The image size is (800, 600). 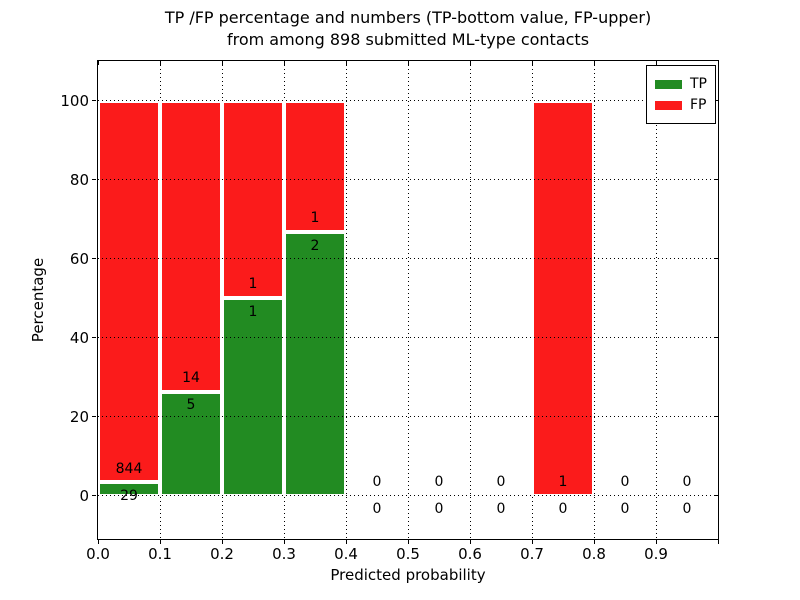 What do you see at coordinates (79, 416) in the screenshot?
I see `y-tick-label: 20` at bounding box center [79, 416].